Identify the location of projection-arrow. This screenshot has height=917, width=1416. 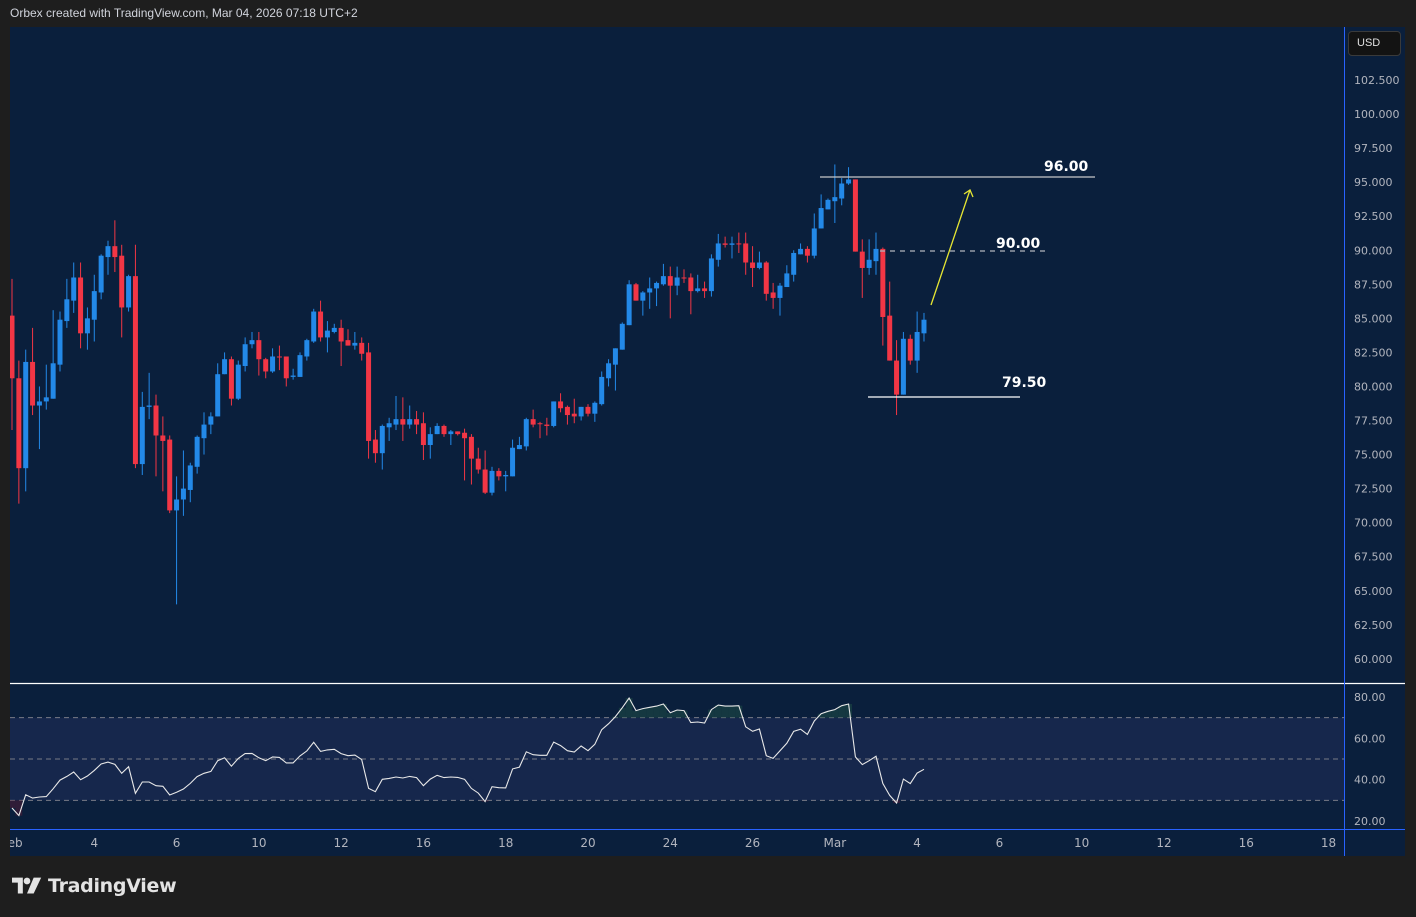
(952, 247).